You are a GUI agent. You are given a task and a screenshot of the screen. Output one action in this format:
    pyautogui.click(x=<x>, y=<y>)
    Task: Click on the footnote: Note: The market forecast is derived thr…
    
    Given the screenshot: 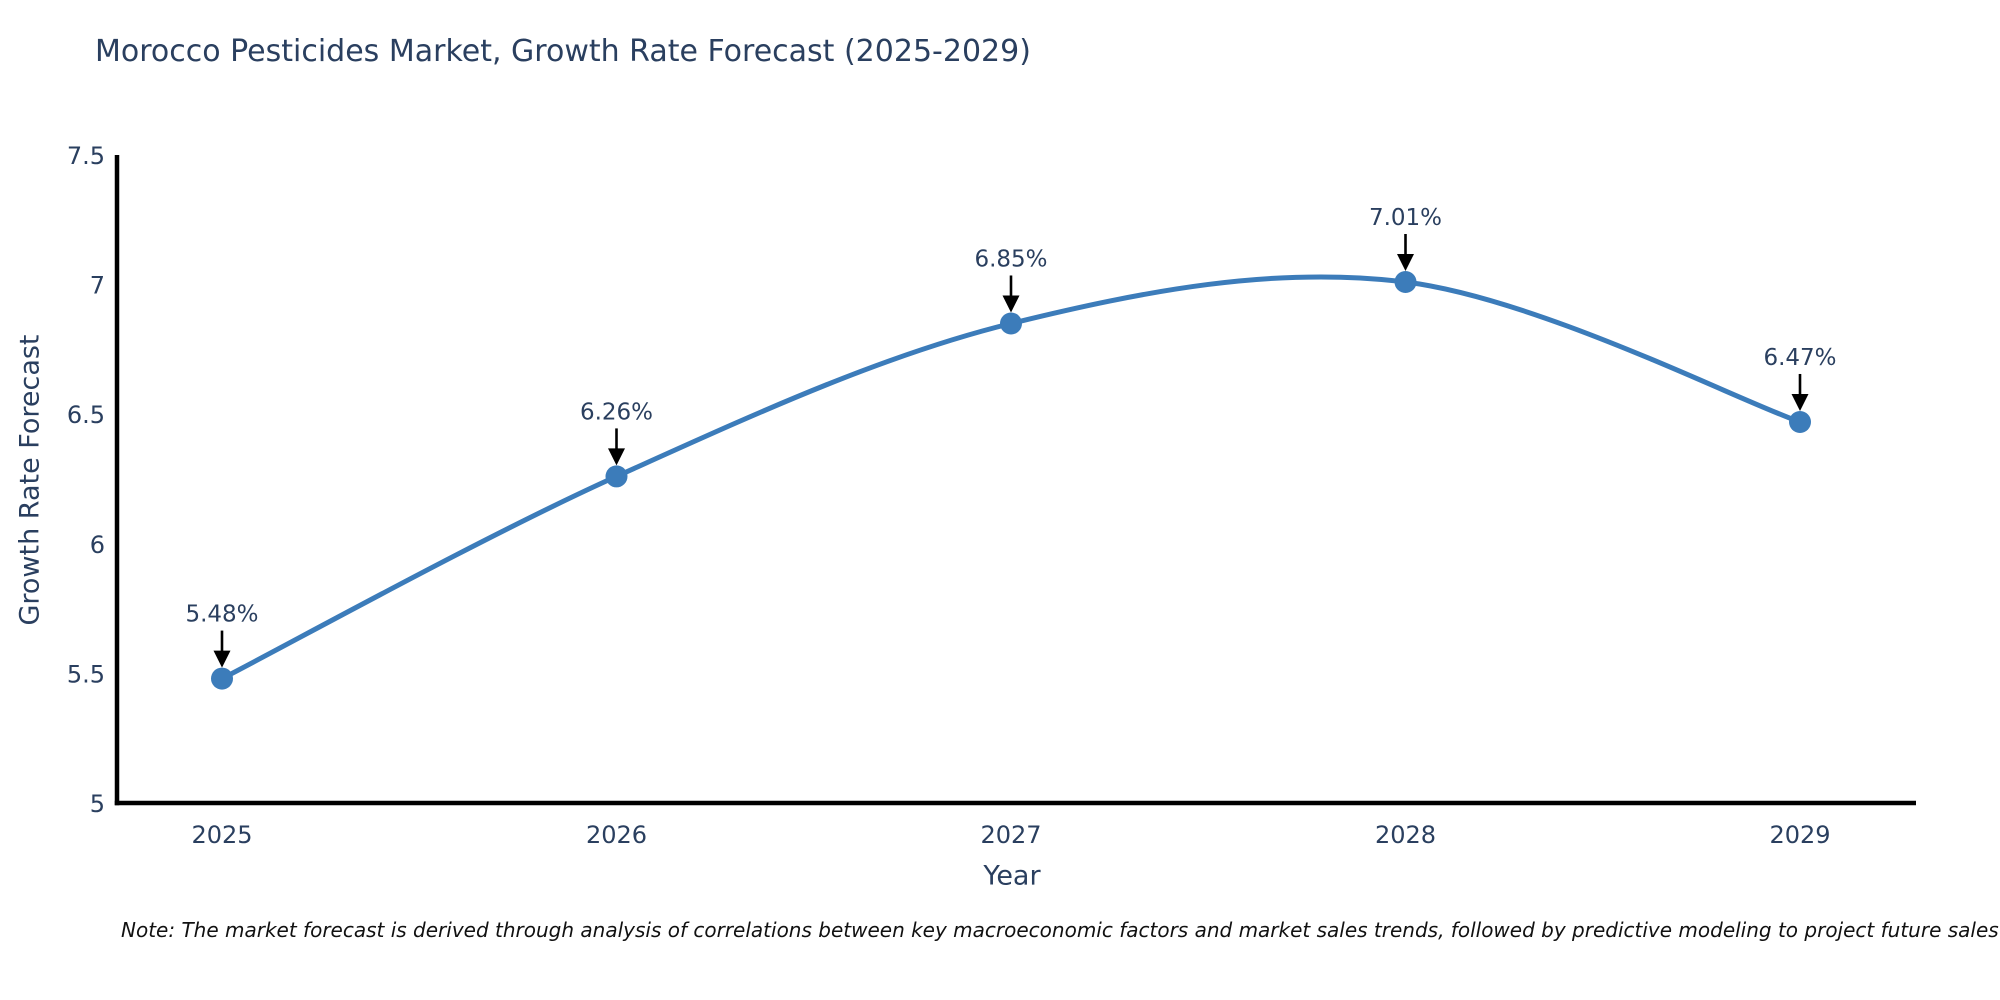 What is the action you would take?
    pyautogui.click(x=1060, y=930)
    